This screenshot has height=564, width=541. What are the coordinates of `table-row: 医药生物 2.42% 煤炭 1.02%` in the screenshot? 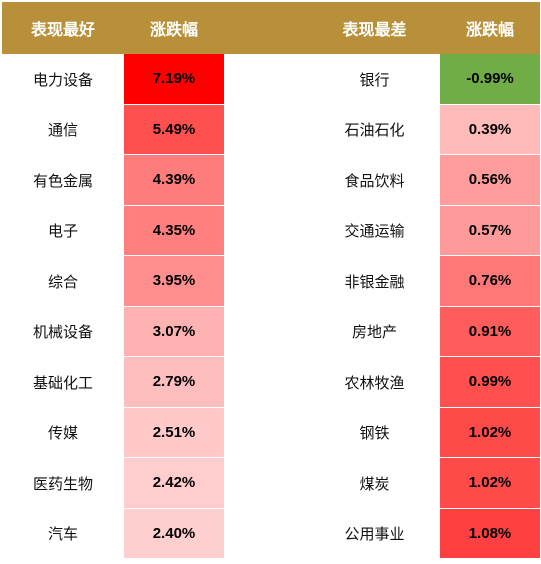 It's located at (271, 483).